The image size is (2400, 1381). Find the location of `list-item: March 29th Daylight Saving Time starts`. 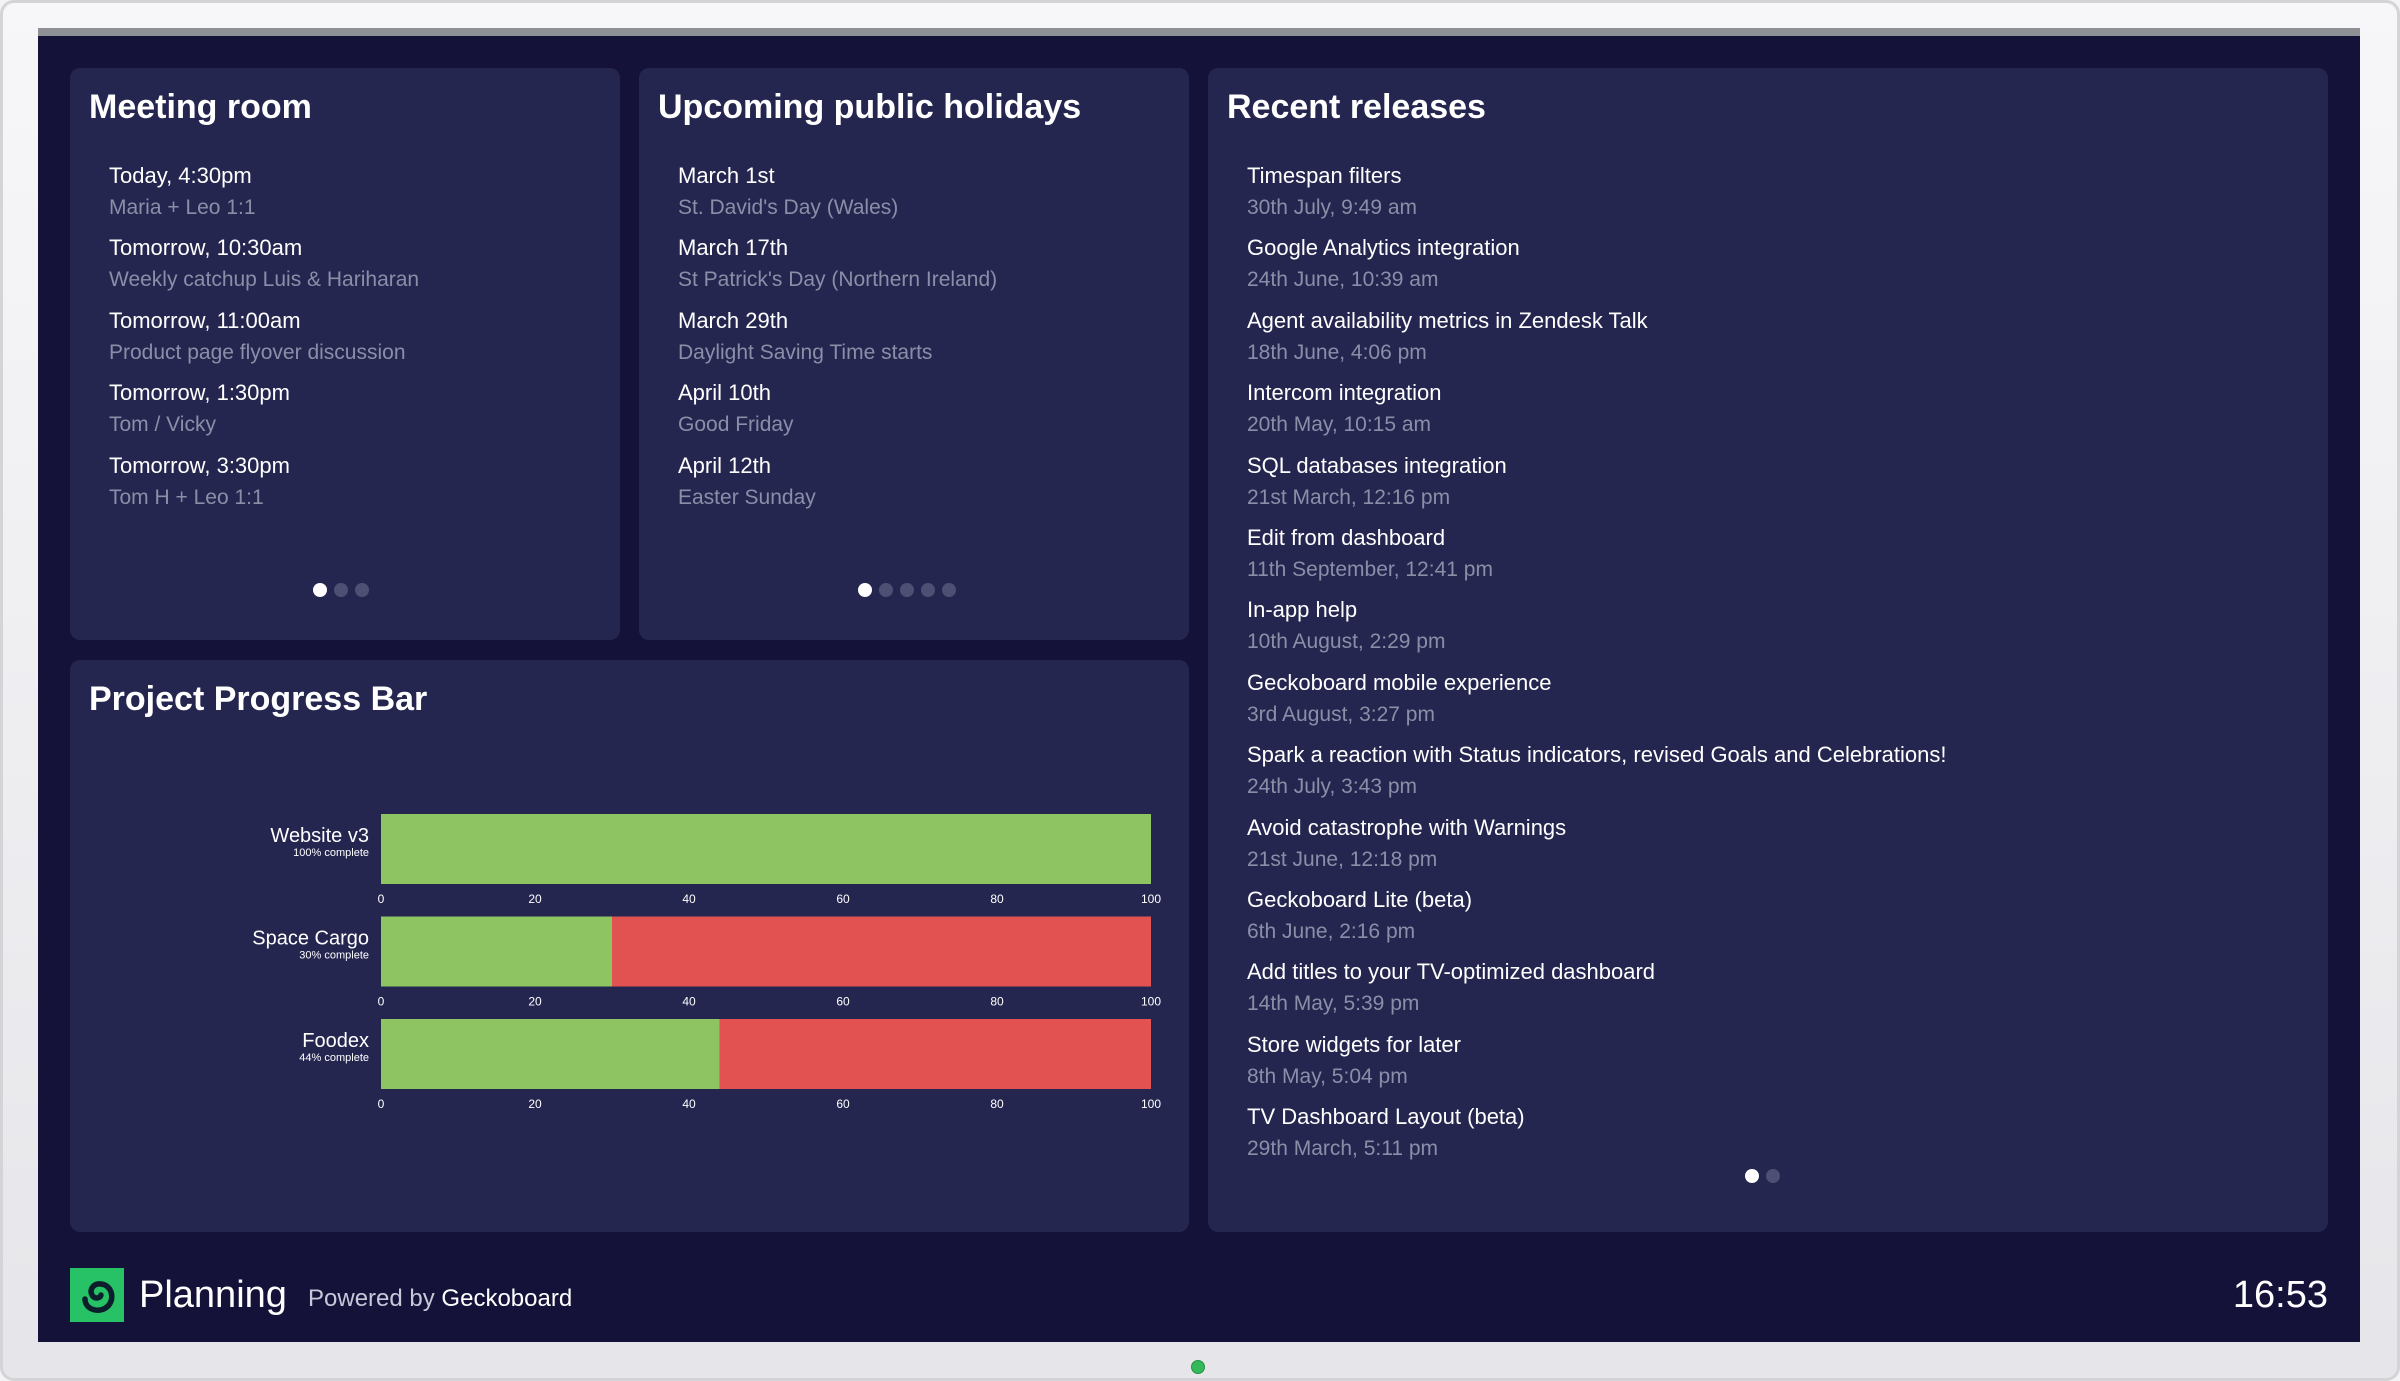

list-item: March 29th Daylight Saving Time starts is located at coordinates (837, 340).